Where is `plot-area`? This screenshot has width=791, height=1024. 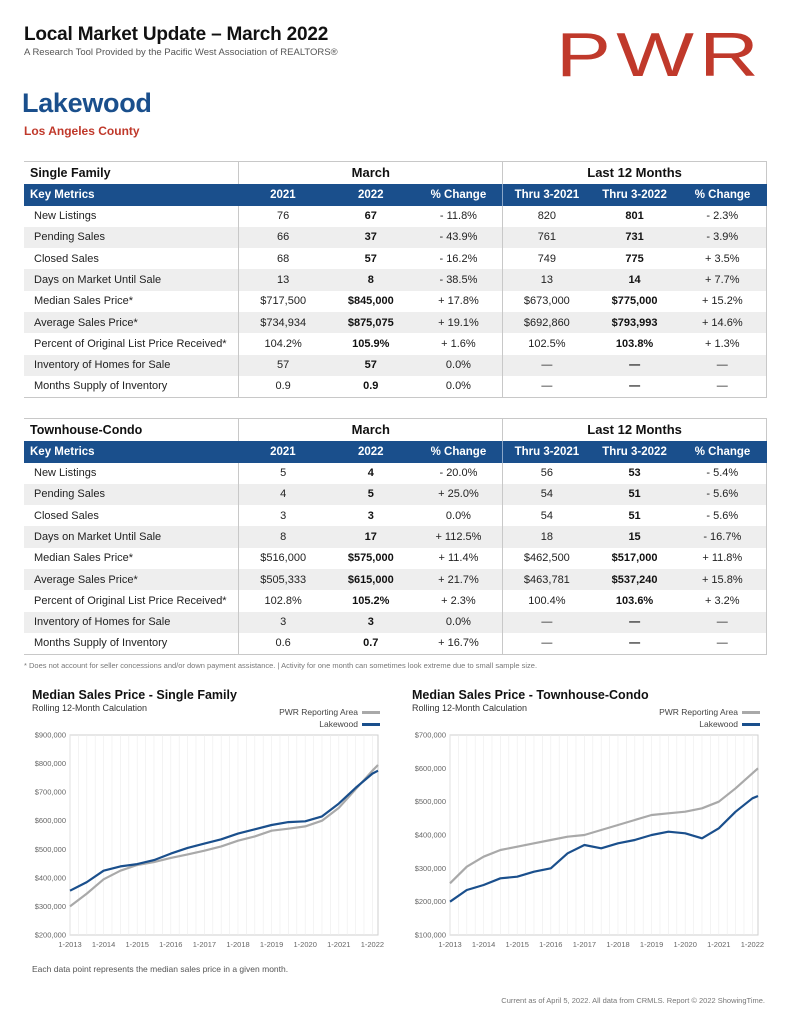
plot-area is located at coordinates (604, 835).